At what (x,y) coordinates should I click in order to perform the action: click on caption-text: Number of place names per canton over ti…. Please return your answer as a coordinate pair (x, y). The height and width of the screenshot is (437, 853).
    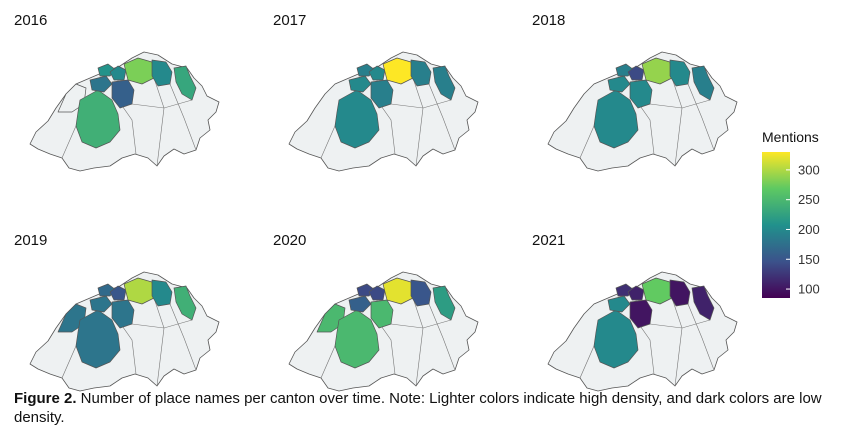
    Looking at the image, I should click on (418, 408).